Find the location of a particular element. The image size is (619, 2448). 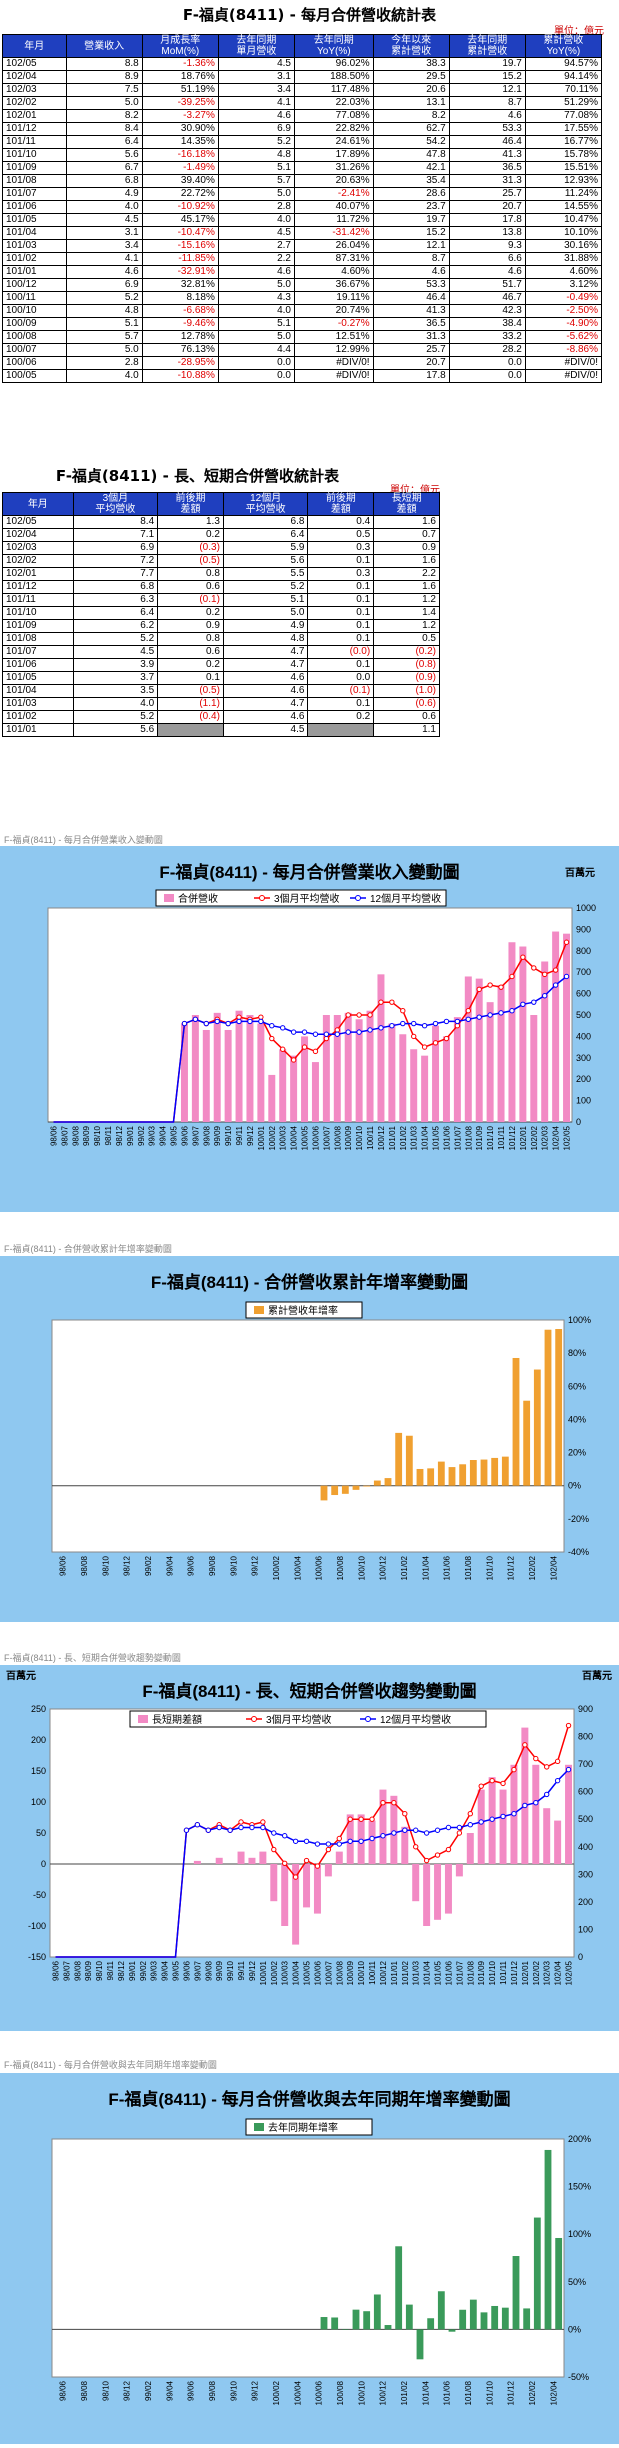

table-cell: 0.8 is located at coordinates (190, 639).